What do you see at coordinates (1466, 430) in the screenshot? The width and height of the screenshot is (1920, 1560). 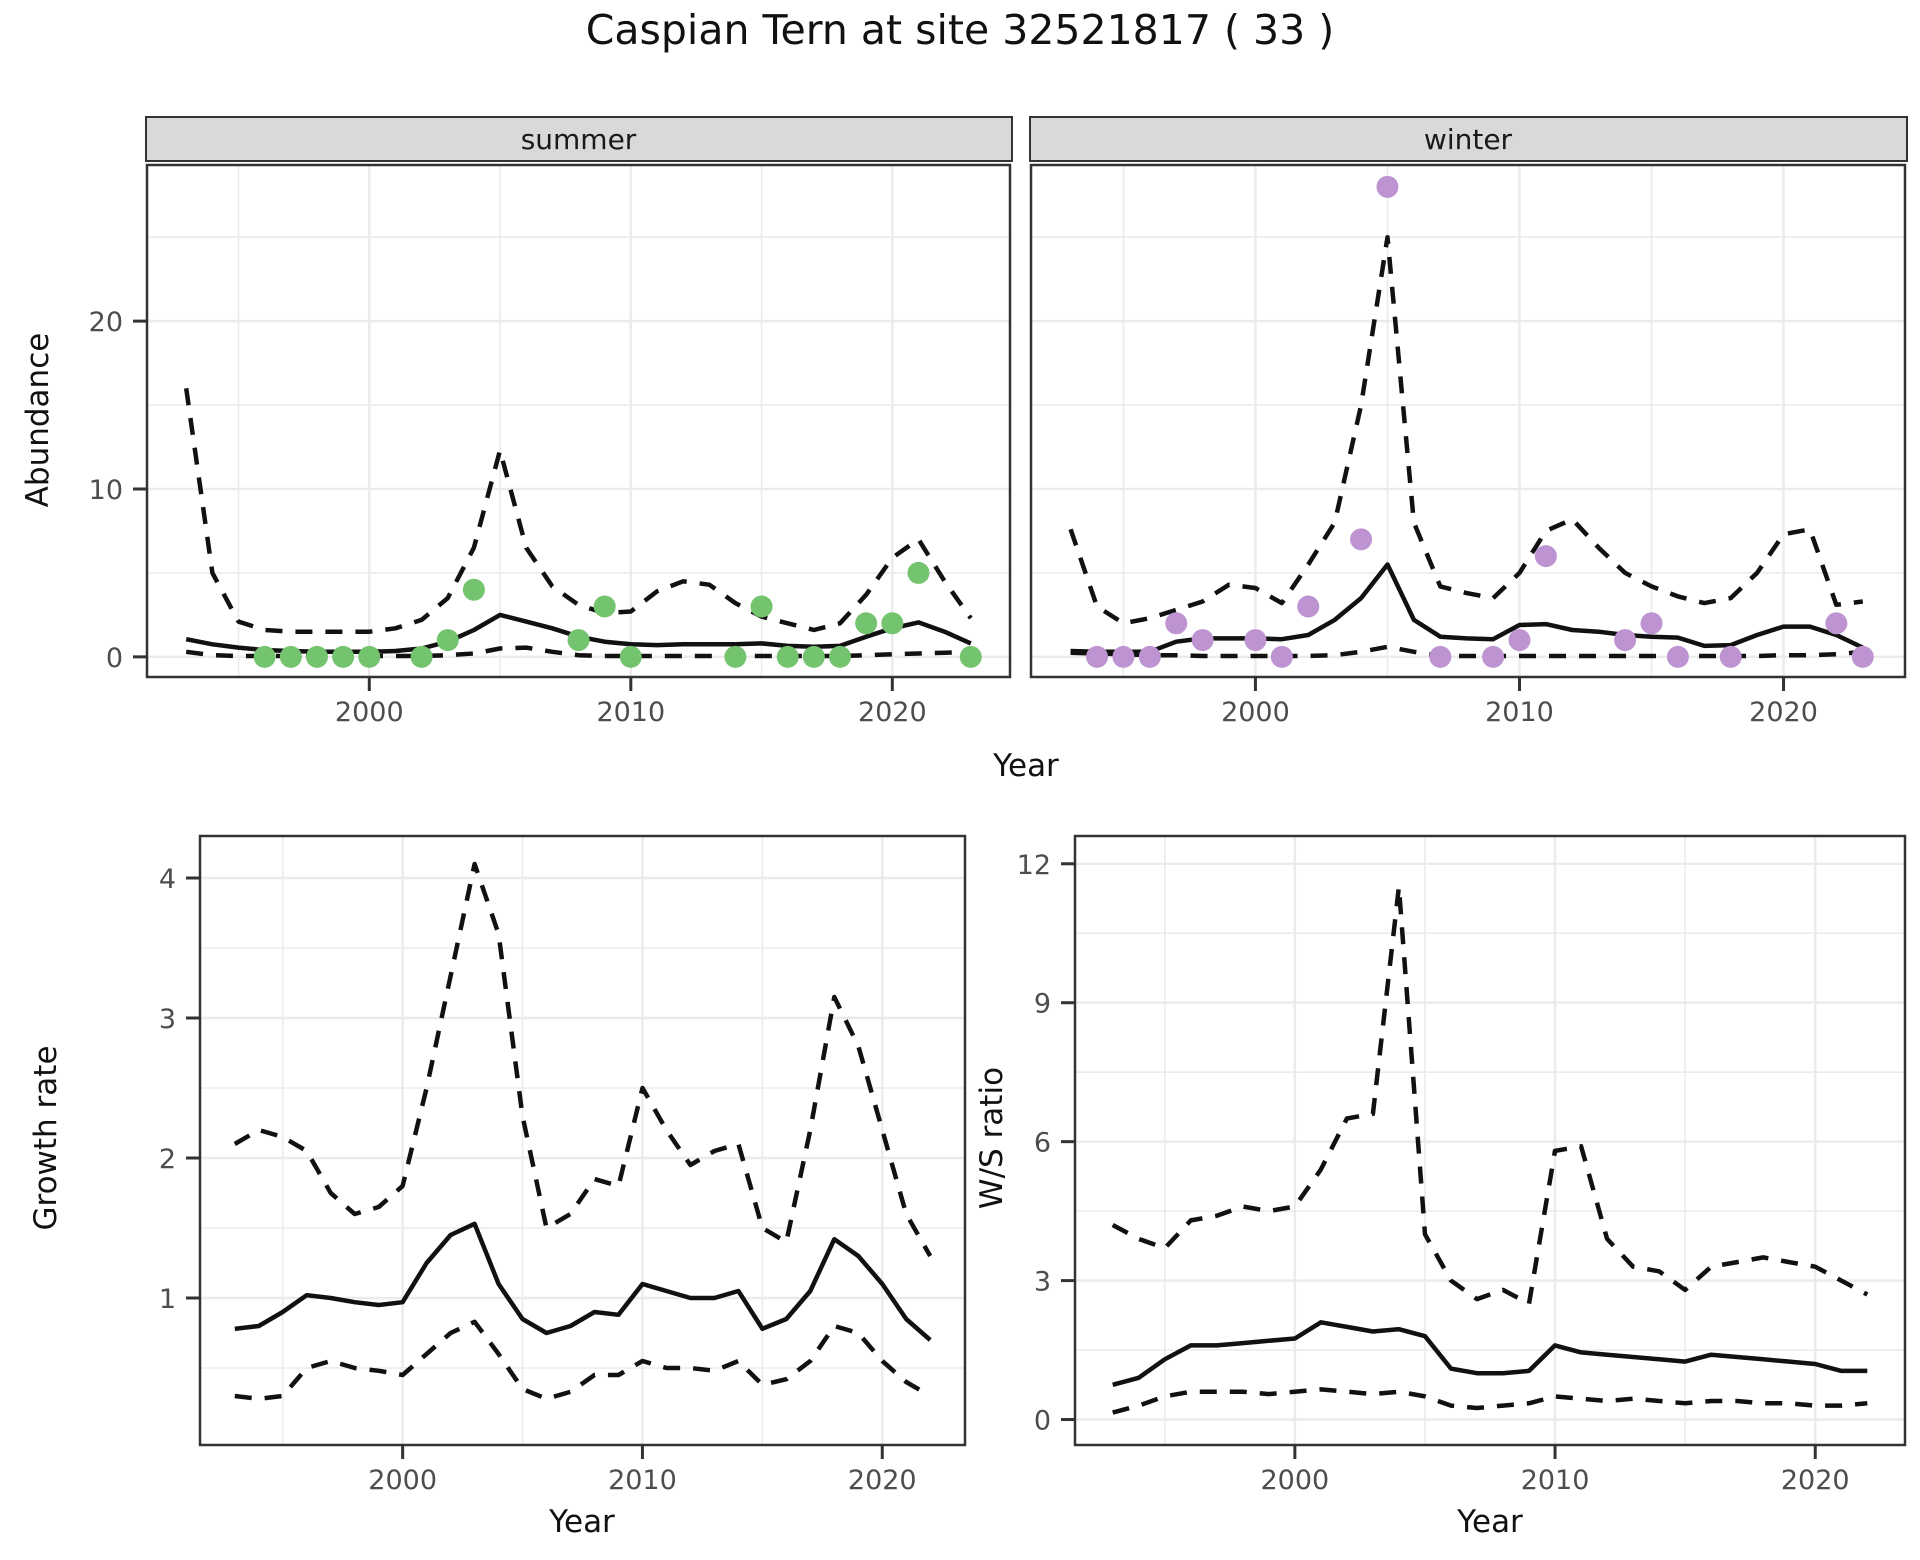 I see `winter-series-upper_ci` at bounding box center [1466, 430].